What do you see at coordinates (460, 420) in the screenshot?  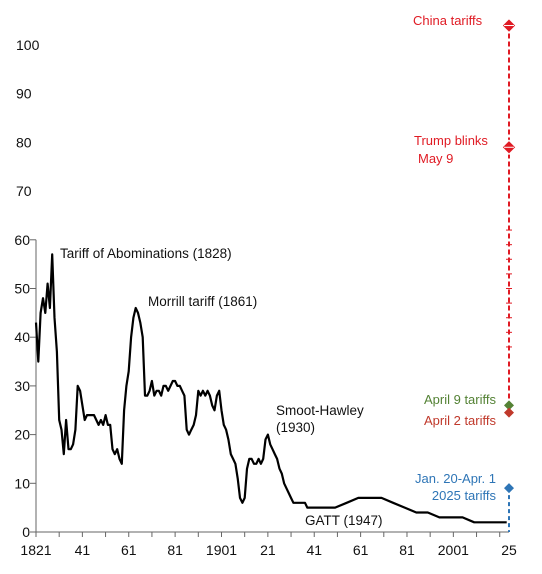 I see `marker-label: April 2 tariffs` at bounding box center [460, 420].